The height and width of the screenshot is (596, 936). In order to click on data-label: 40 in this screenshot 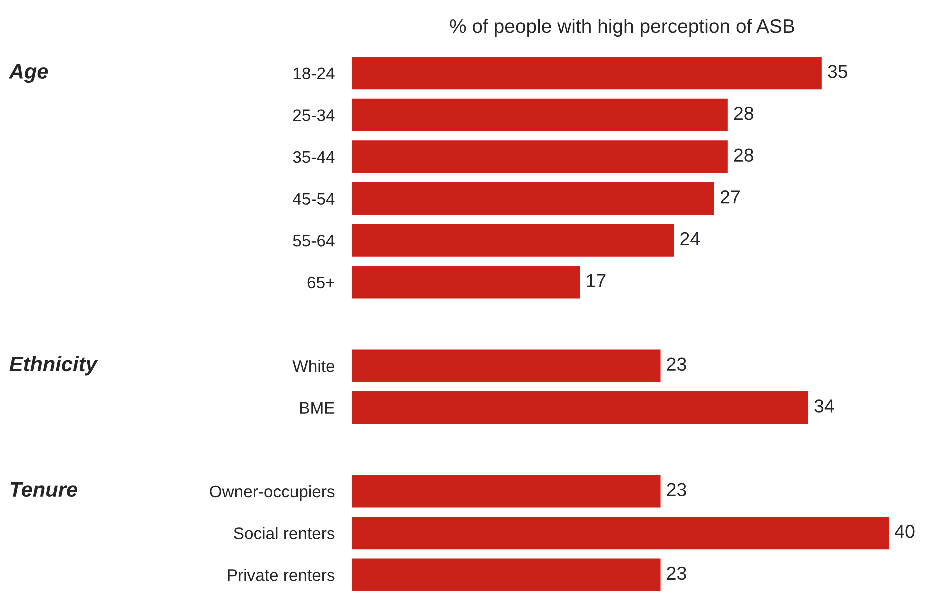, I will do `click(905, 531)`.